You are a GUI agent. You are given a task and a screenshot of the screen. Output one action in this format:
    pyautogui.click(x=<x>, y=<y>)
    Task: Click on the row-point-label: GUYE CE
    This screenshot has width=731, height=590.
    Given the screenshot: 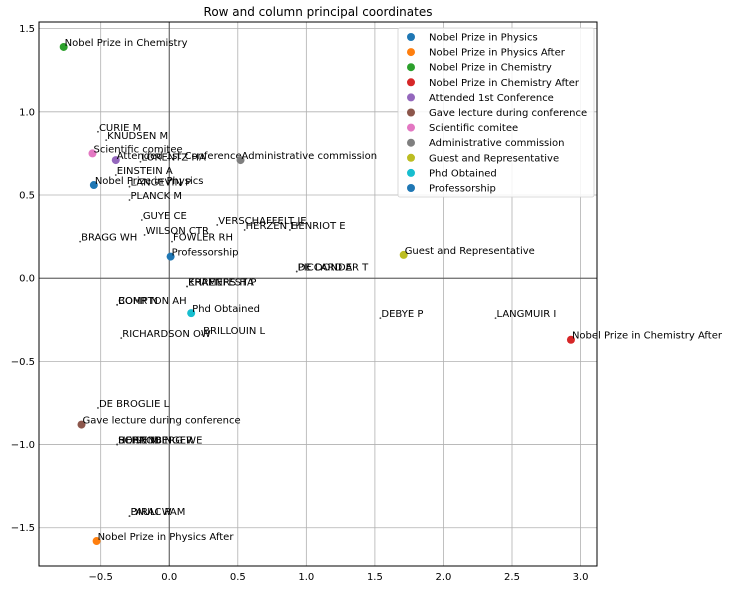 What is the action you would take?
    pyautogui.click(x=165, y=216)
    